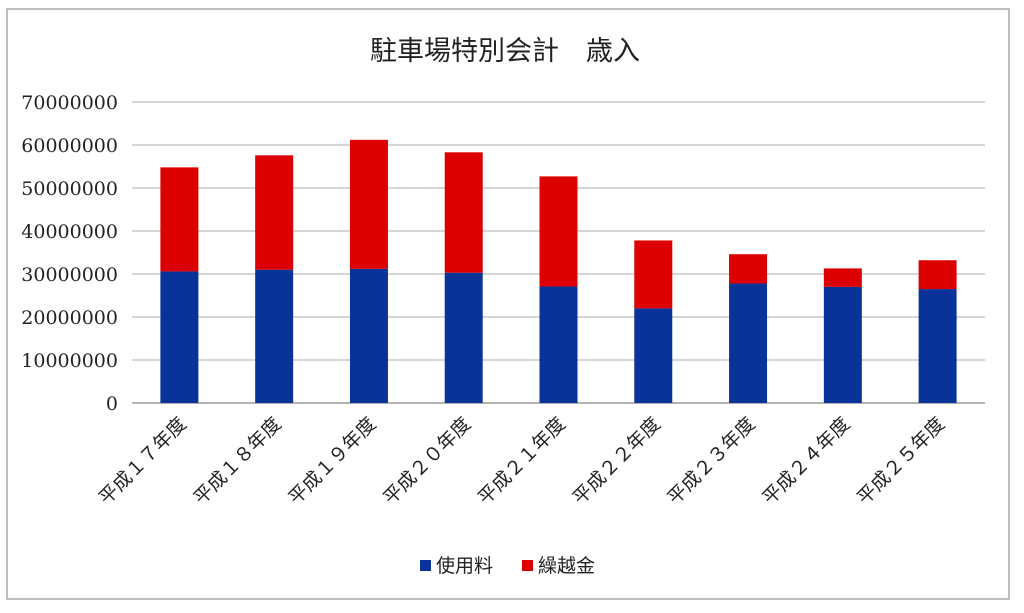 The width and height of the screenshot is (1024, 613). What do you see at coordinates (505, 51) in the screenshot?
I see `chart-title: 駐車場特別会計 歳入` at bounding box center [505, 51].